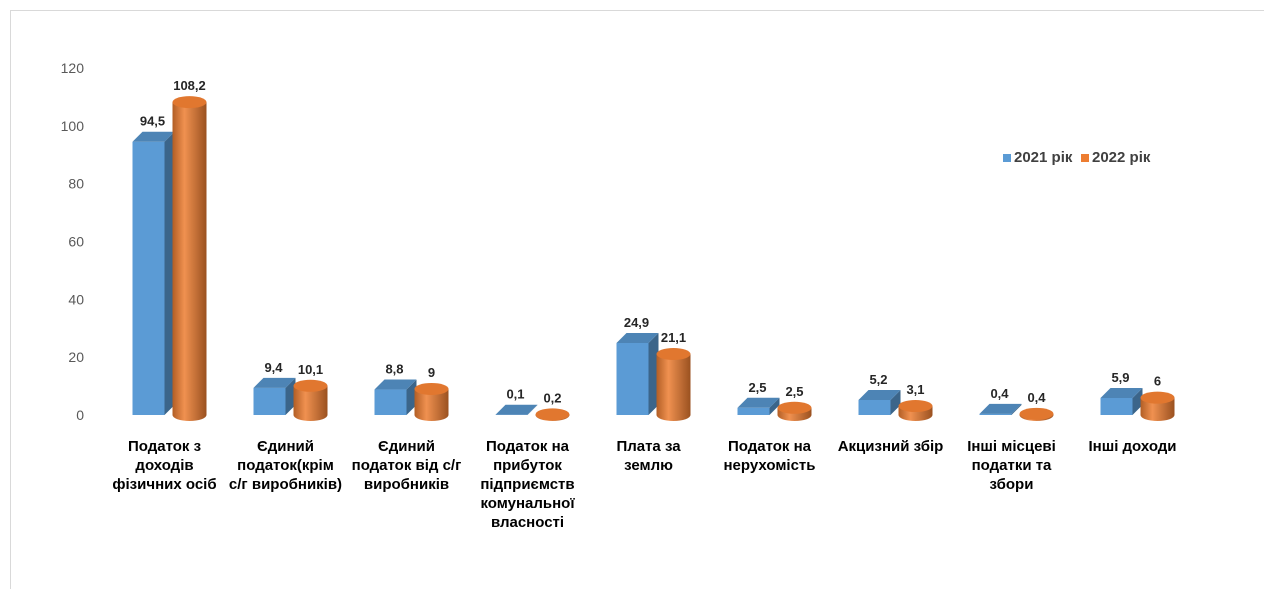 The height and width of the screenshot is (590, 1265). I want to click on data-label-2021: 2,5, so click(757, 387).